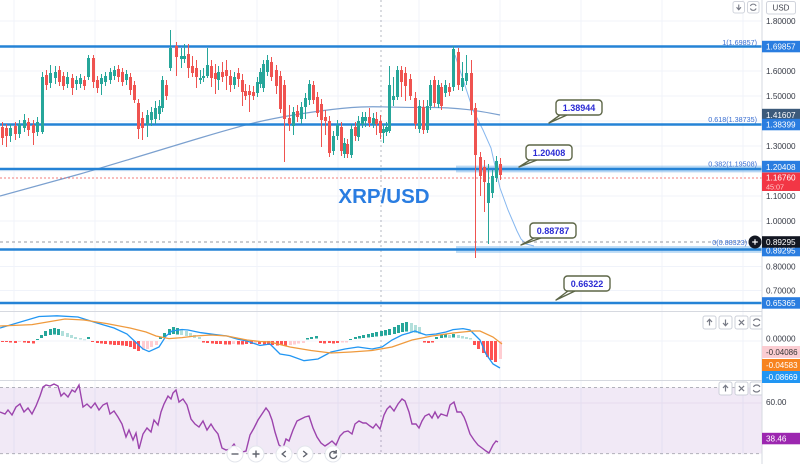  I want to click on svg-text: USD, so click(781, 8).